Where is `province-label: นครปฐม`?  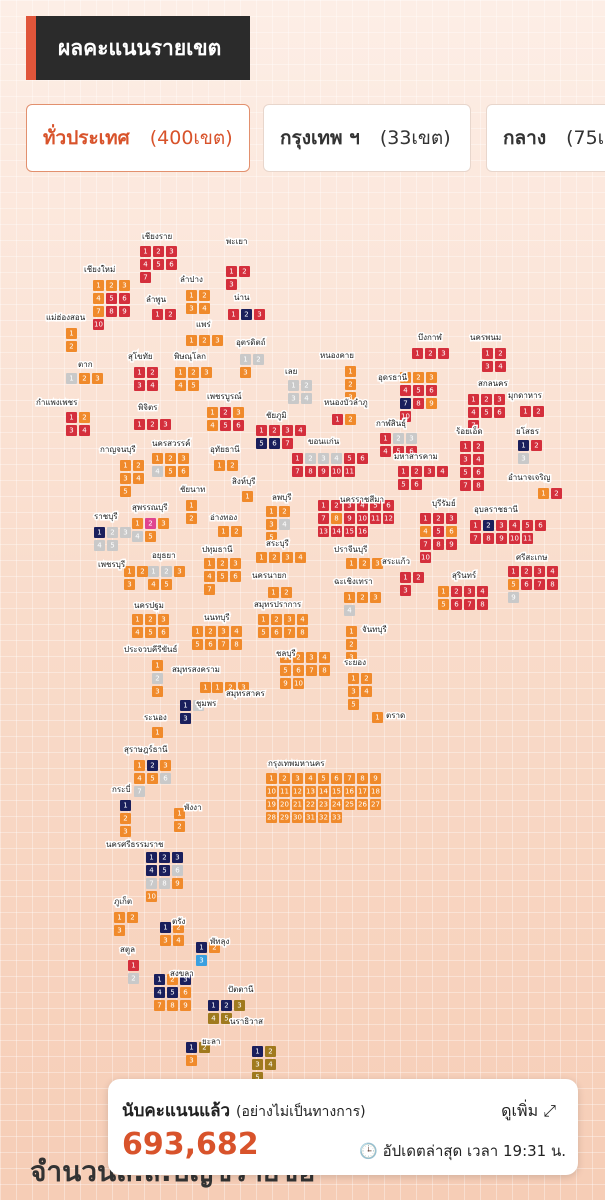
province-label: นครปฐม is located at coordinates (149, 605).